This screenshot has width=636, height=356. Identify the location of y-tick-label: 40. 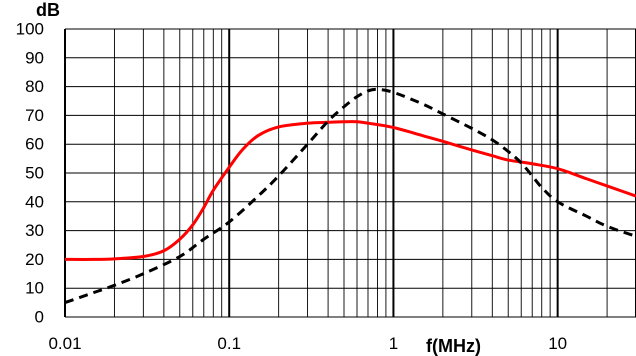
(34, 201).